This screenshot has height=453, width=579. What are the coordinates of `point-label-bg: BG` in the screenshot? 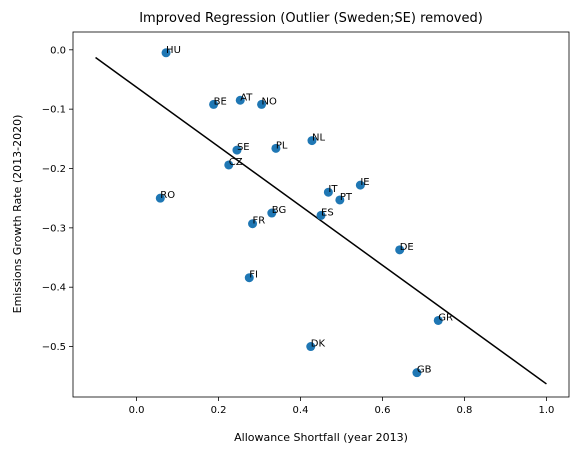 It's located at (279, 210).